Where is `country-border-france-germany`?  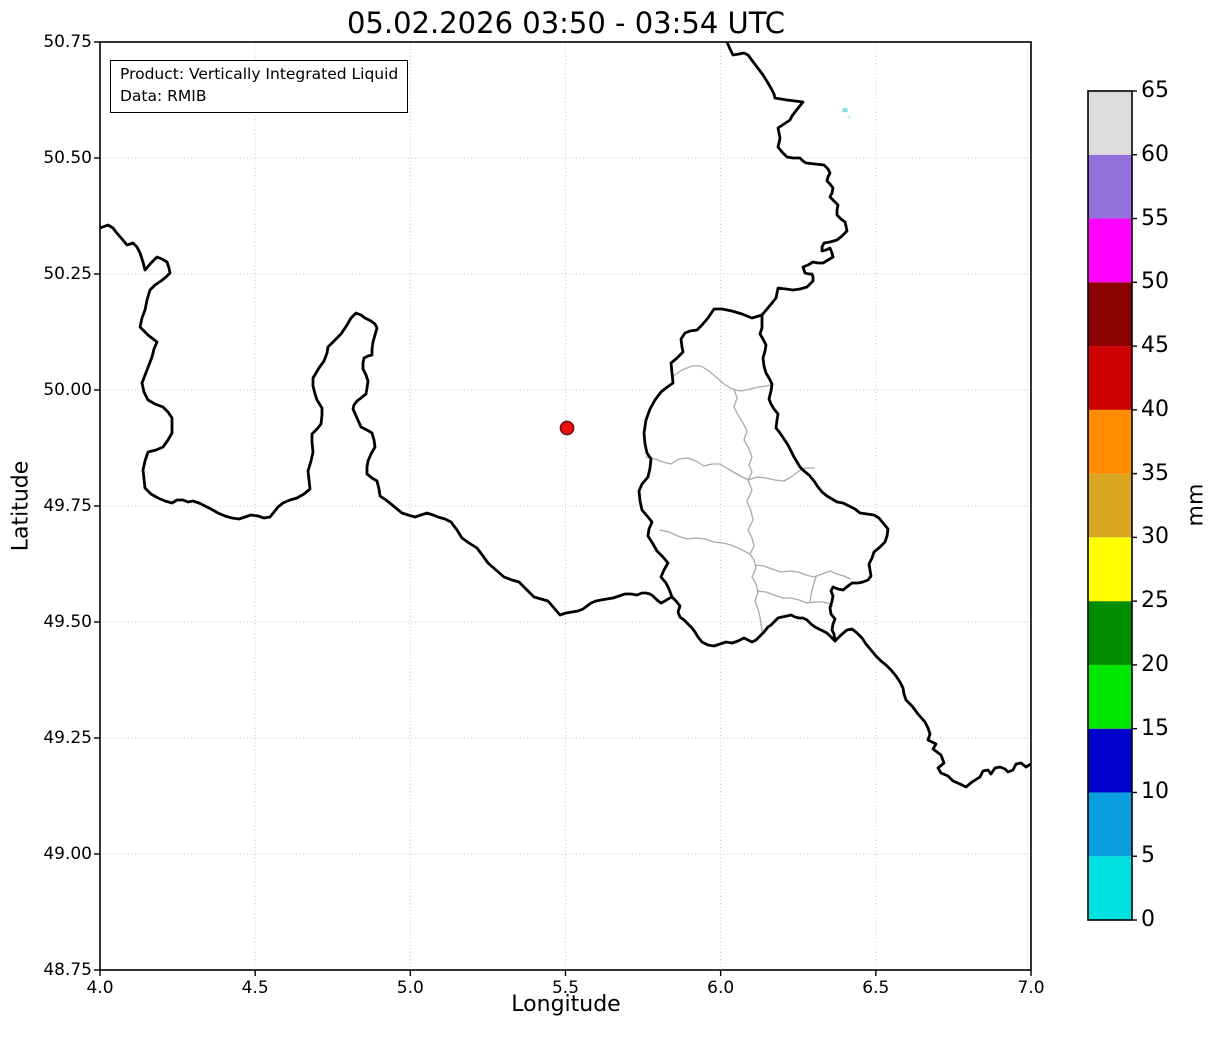
country-border-france-germany is located at coordinates (932, 708).